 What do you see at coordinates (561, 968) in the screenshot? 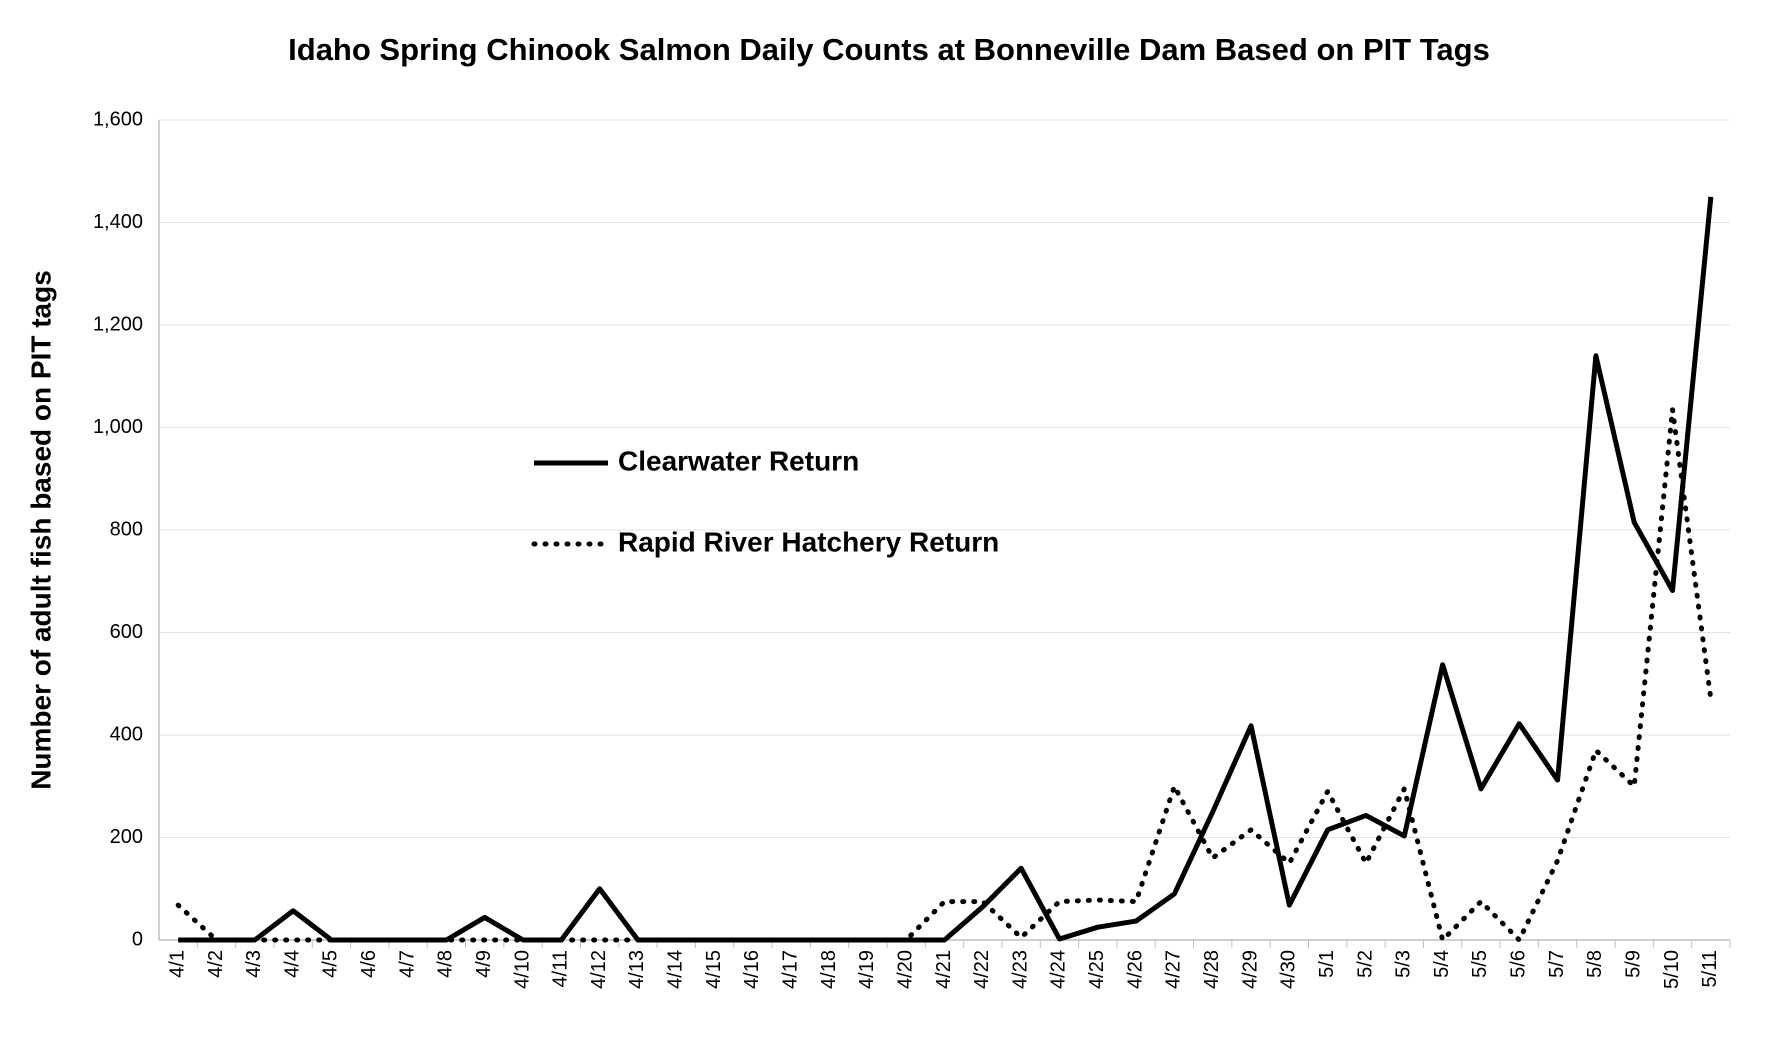
I see `x-tick-label: 4/11` at bounding box center [561, 968].